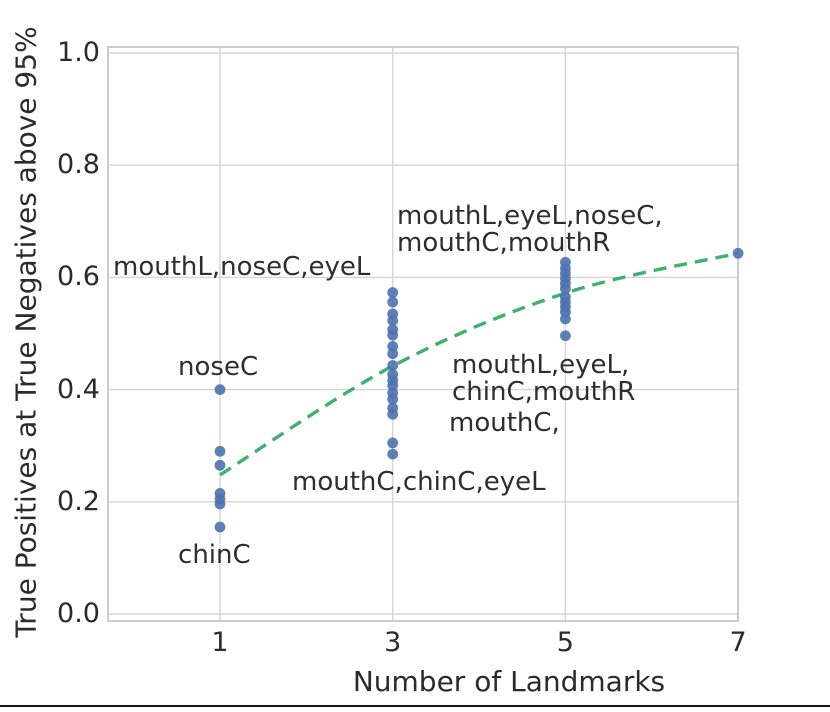 The width and height of the screenshot is (830, 712). I want to click on y-tick-label: 0.6, so click(78, 277).